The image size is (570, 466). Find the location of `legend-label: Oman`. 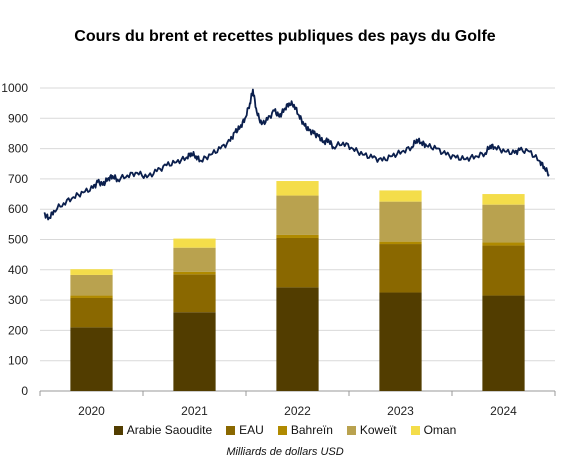

legend-label: Oman is located at coordinates (440, 430).